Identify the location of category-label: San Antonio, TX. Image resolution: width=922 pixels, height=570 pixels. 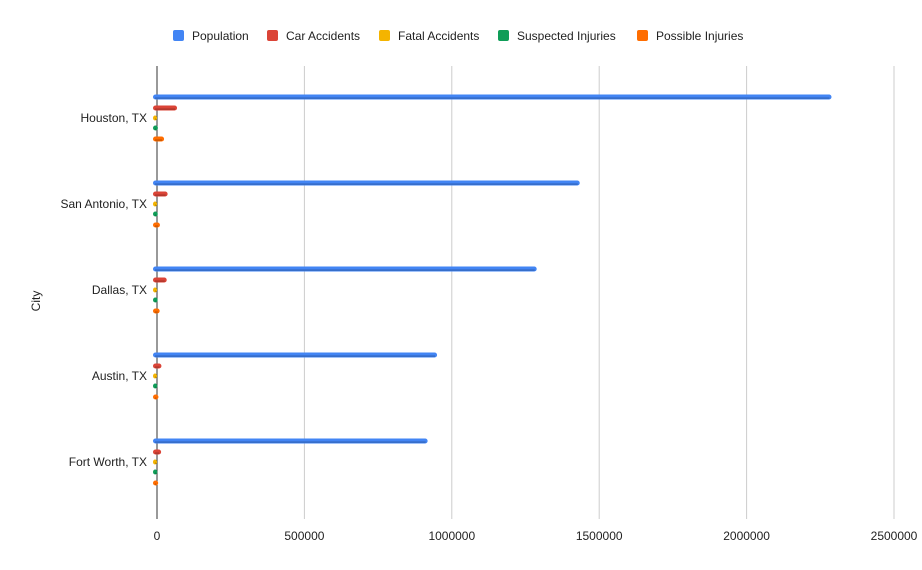
(103, 204).